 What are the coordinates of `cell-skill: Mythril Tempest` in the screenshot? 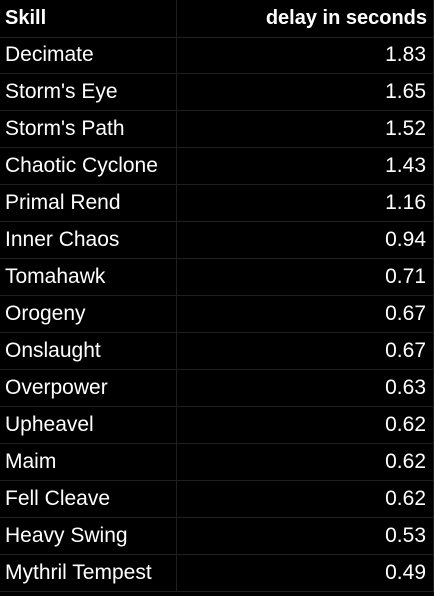 It's located at (88, 573).